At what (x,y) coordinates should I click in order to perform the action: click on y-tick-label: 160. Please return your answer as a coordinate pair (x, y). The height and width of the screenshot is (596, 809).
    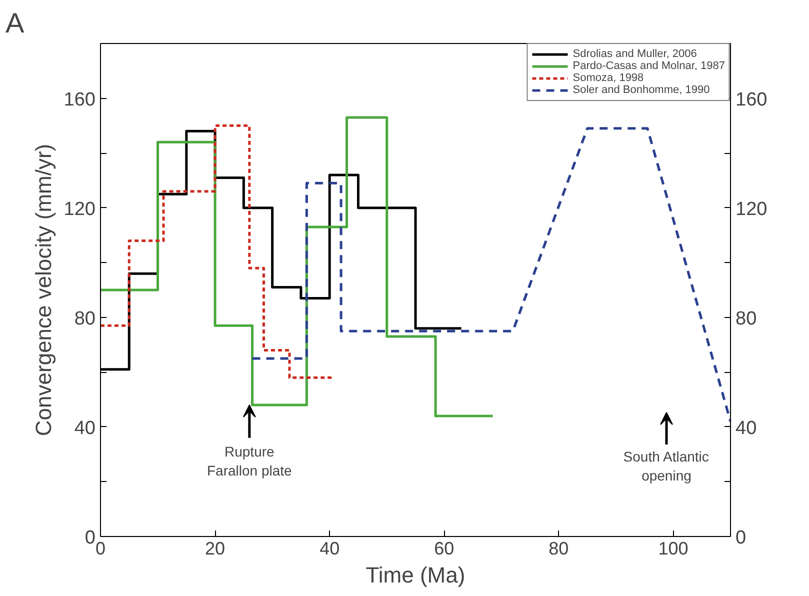
    Looking at the image, I should click on (80, 99).